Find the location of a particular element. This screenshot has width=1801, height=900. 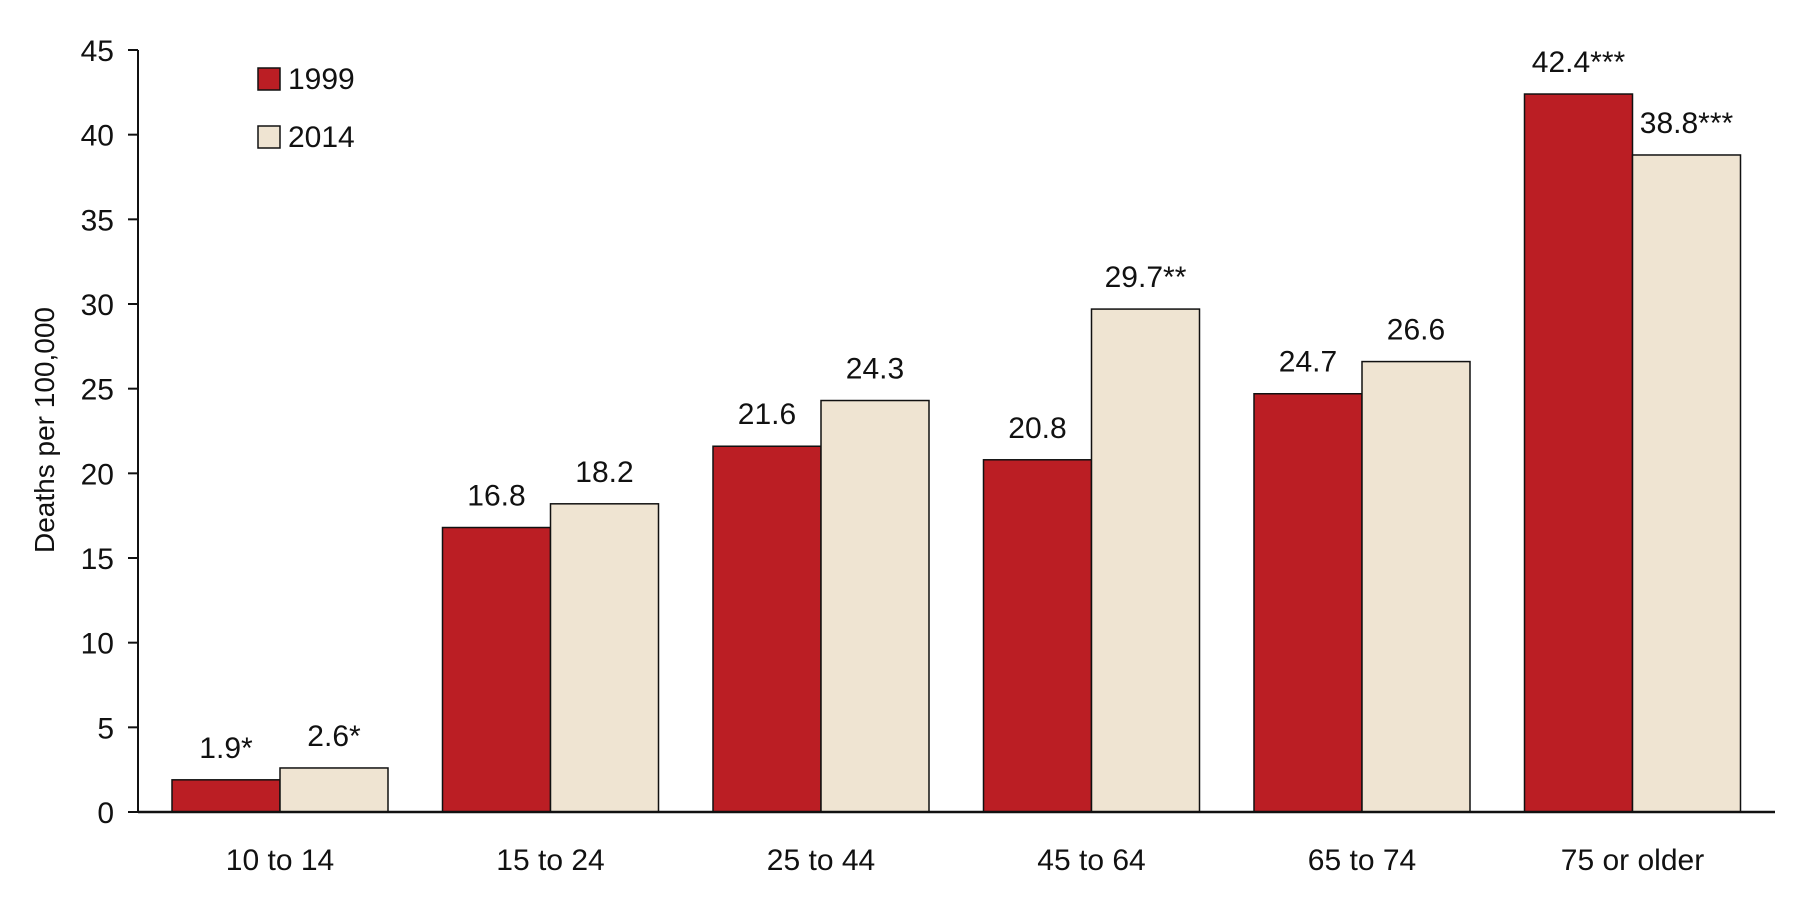

y-tick-label-6: 30 is located at coordinates (97, 305).